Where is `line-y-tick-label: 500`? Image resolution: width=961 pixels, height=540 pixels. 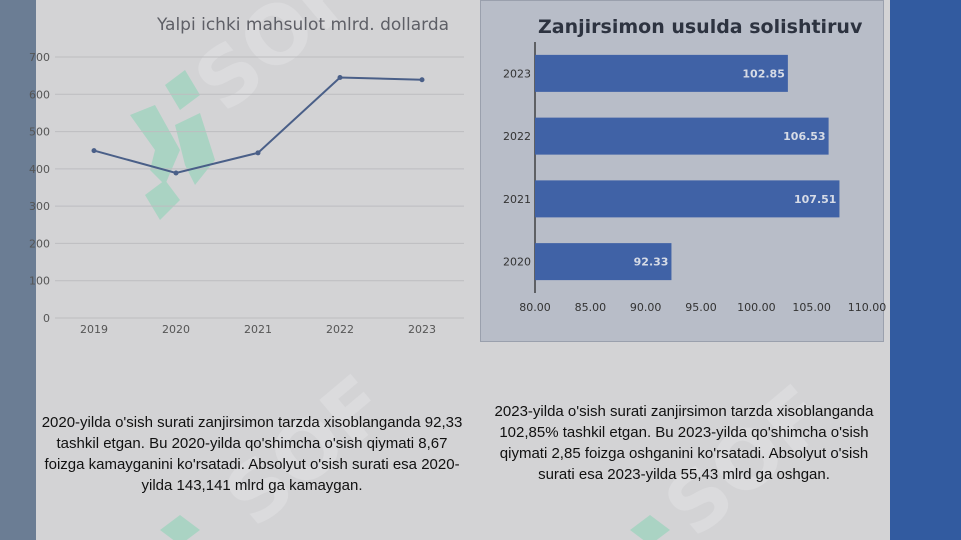
line-y-tick-label: 500 is located at coordinates (39, 132).